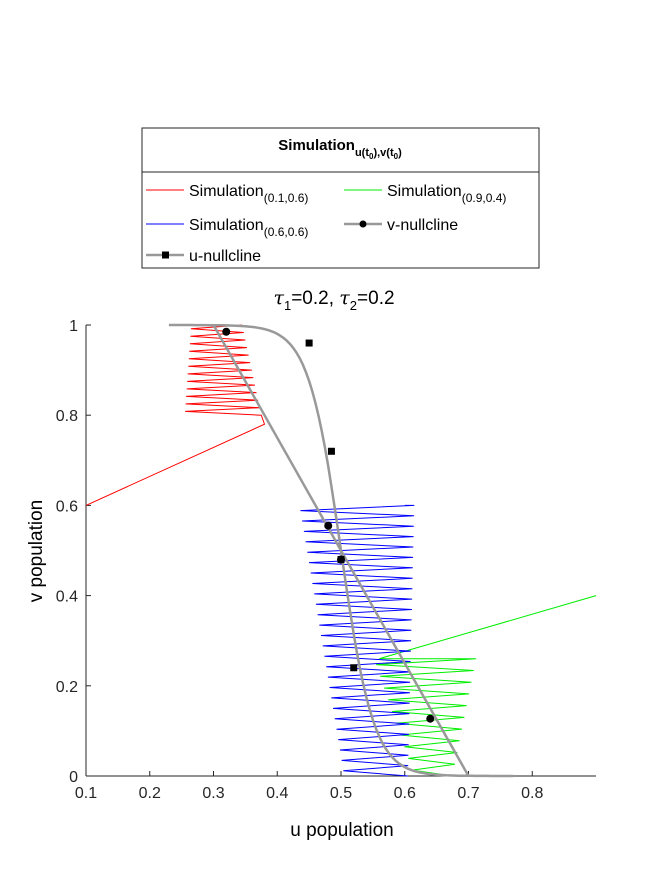 The width and height of the screenshot is (658, 873). What do you see at coordinates (277, 793) in the screenshot?
I see `x-tick-label: 0.4` at bounding box center [277, 793].